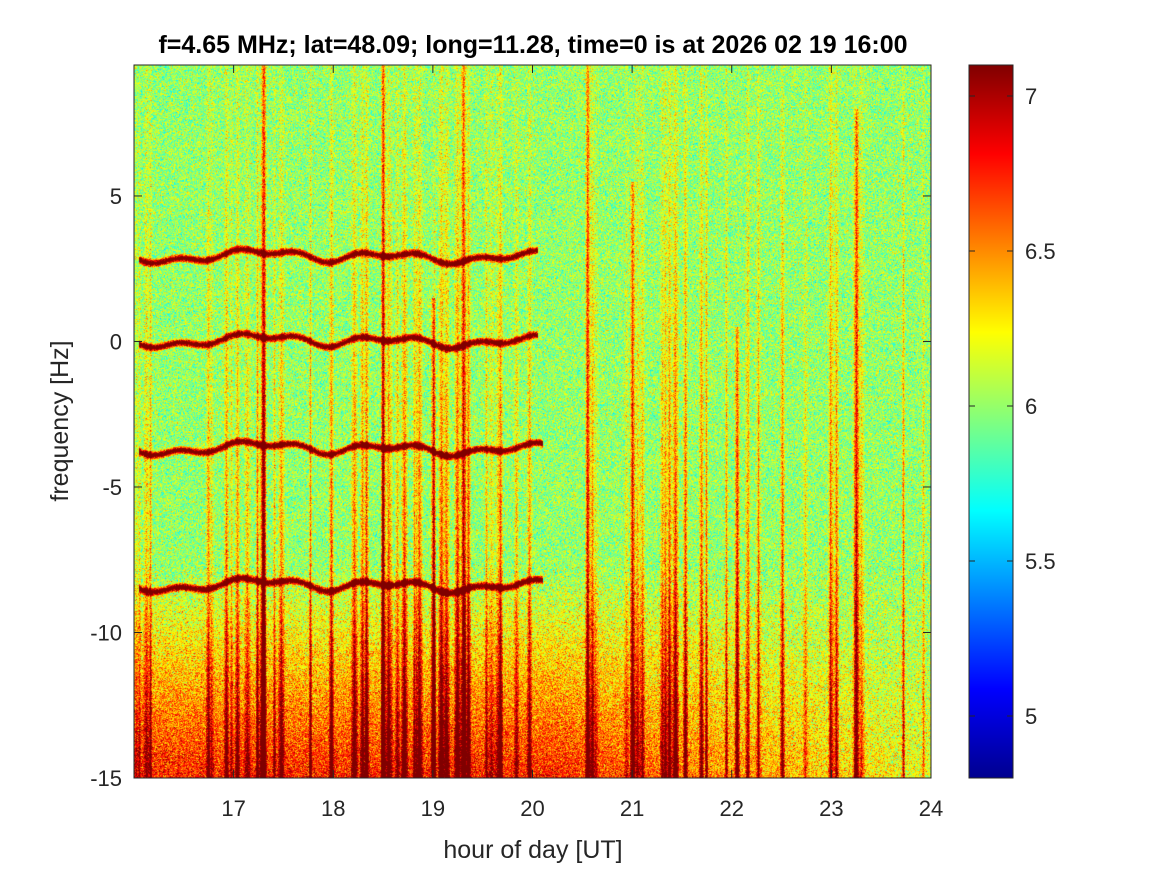  Describe the element at coordinates (116, 196) in the screenshot. I see `y-tick-label: 5` at that location.